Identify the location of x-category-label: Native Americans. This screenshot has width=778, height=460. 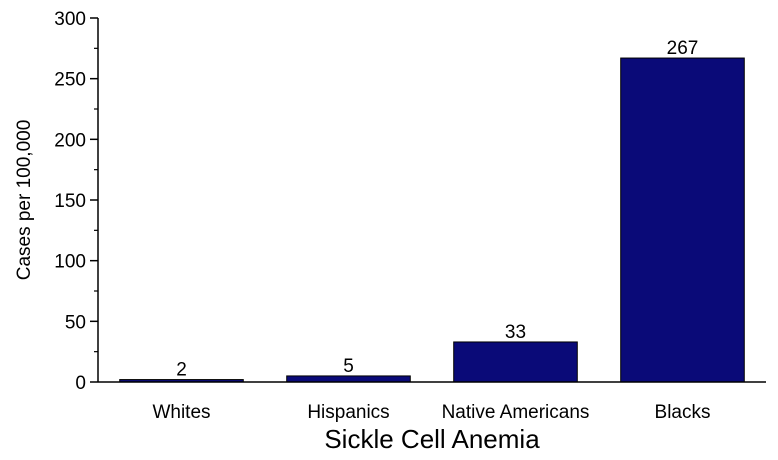
(516, 412).